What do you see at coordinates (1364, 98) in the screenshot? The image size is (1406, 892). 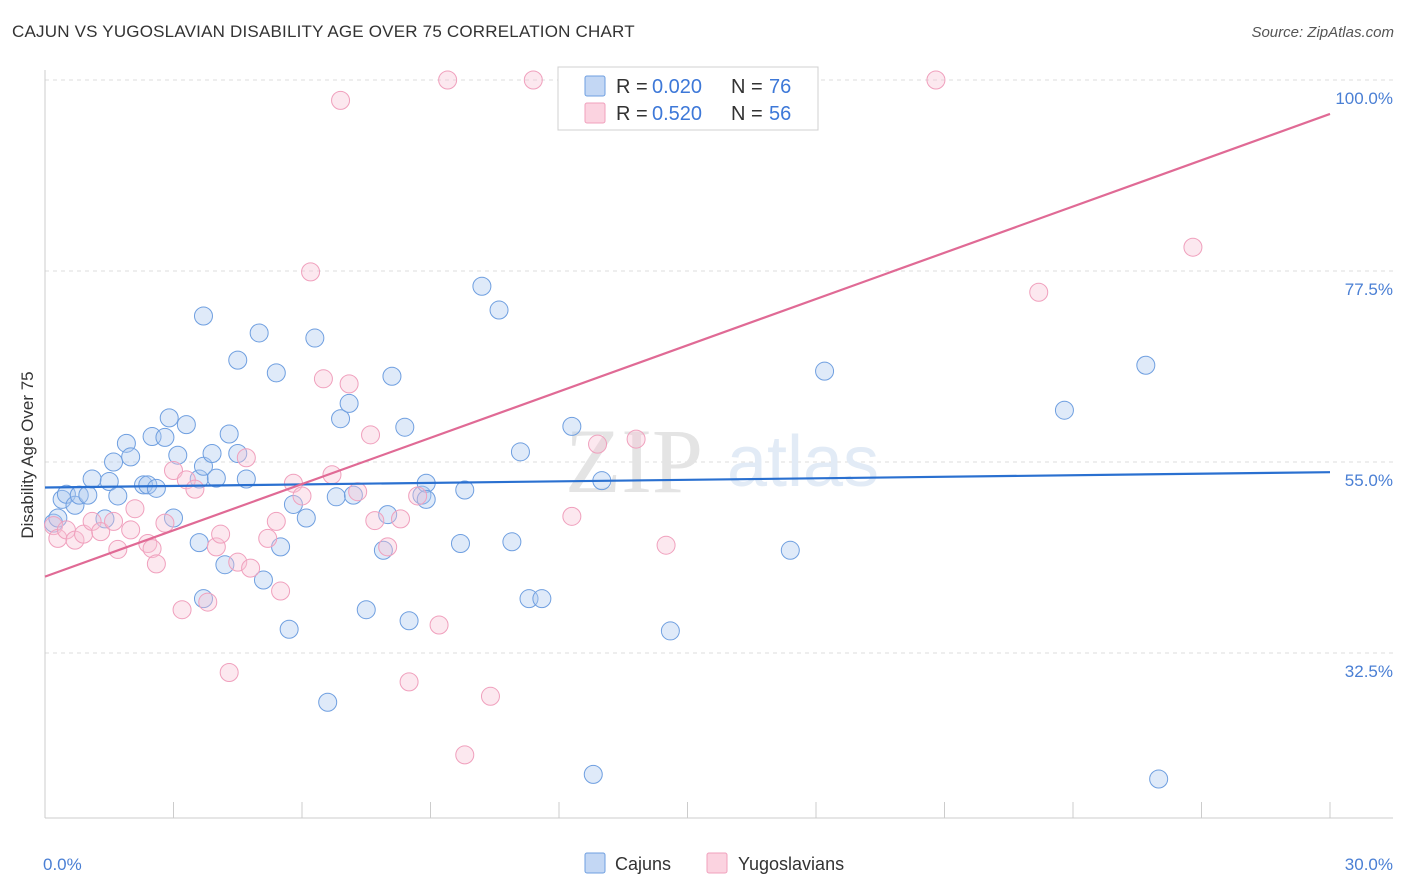 I see `y-tick-label: 100.0%` at bounding box center [1364, 98].